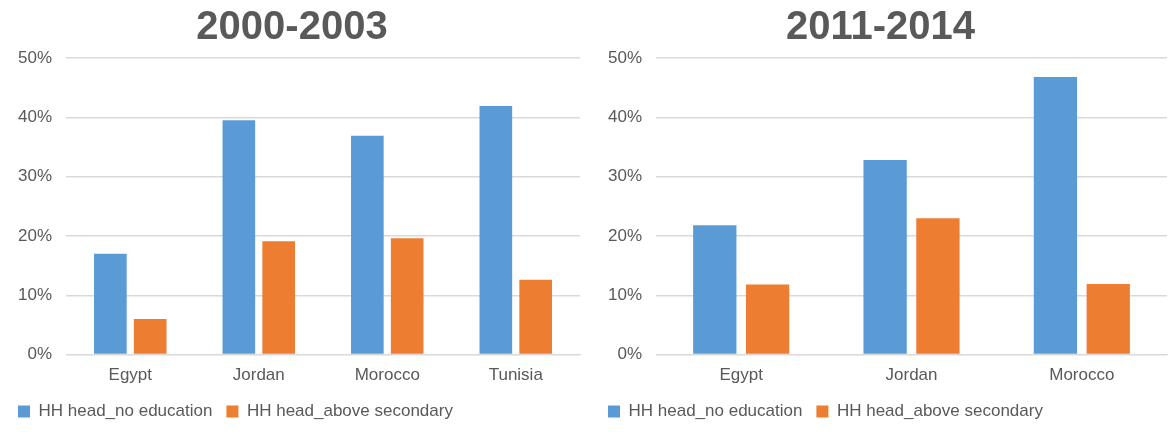 This screenshot has width=1173, height=434. Describe the element at coordinates (880, 25) in the screenshot. I see `chart-title: 2011-2014` at that location.